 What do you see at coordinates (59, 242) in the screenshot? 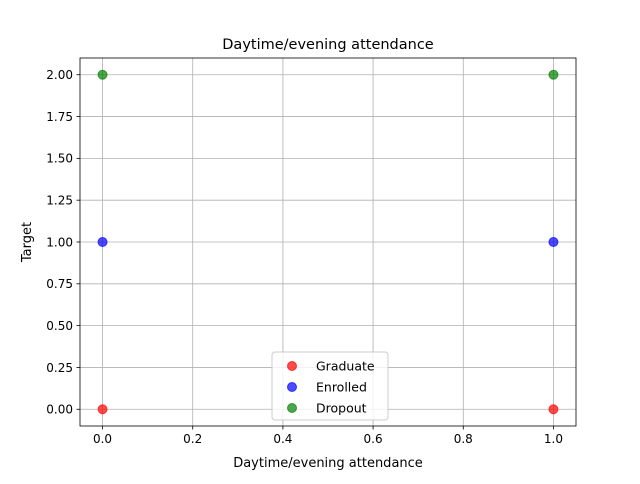
I see `y-tick-label: 1.00` at bounding box center [59, 242].